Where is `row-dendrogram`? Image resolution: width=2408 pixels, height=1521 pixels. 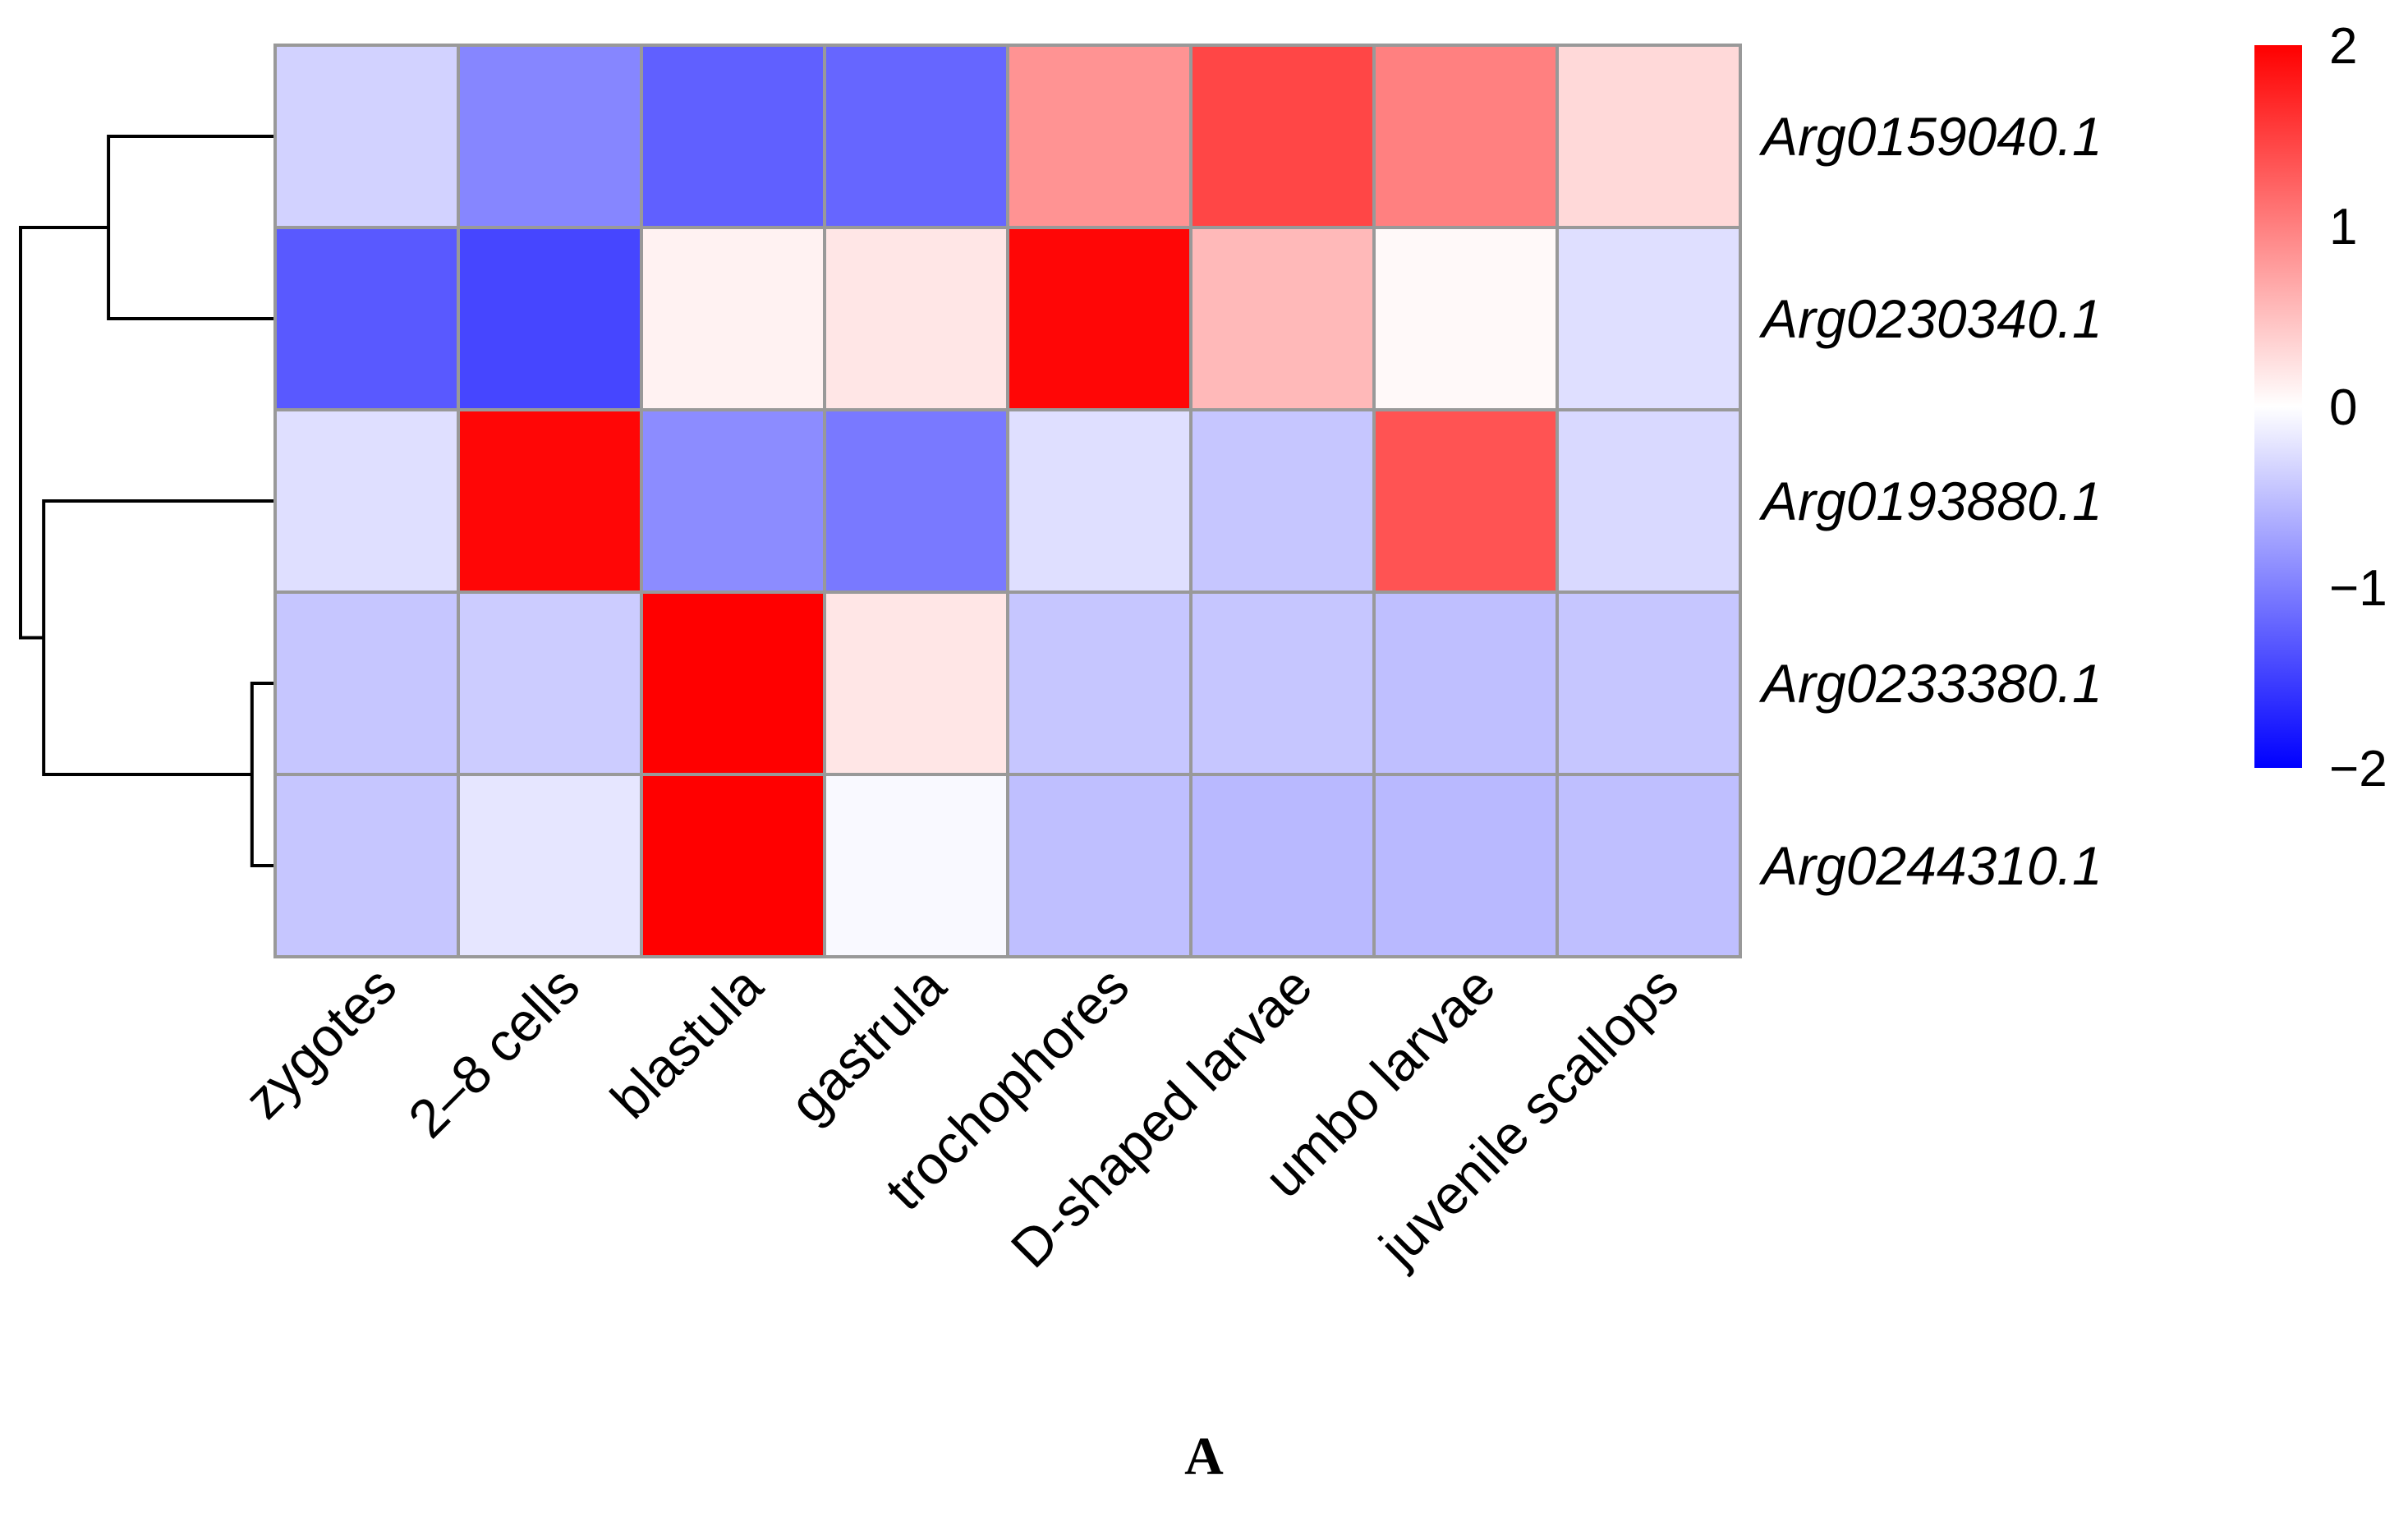 row-dendrogram is located at coordinates (147, 501).